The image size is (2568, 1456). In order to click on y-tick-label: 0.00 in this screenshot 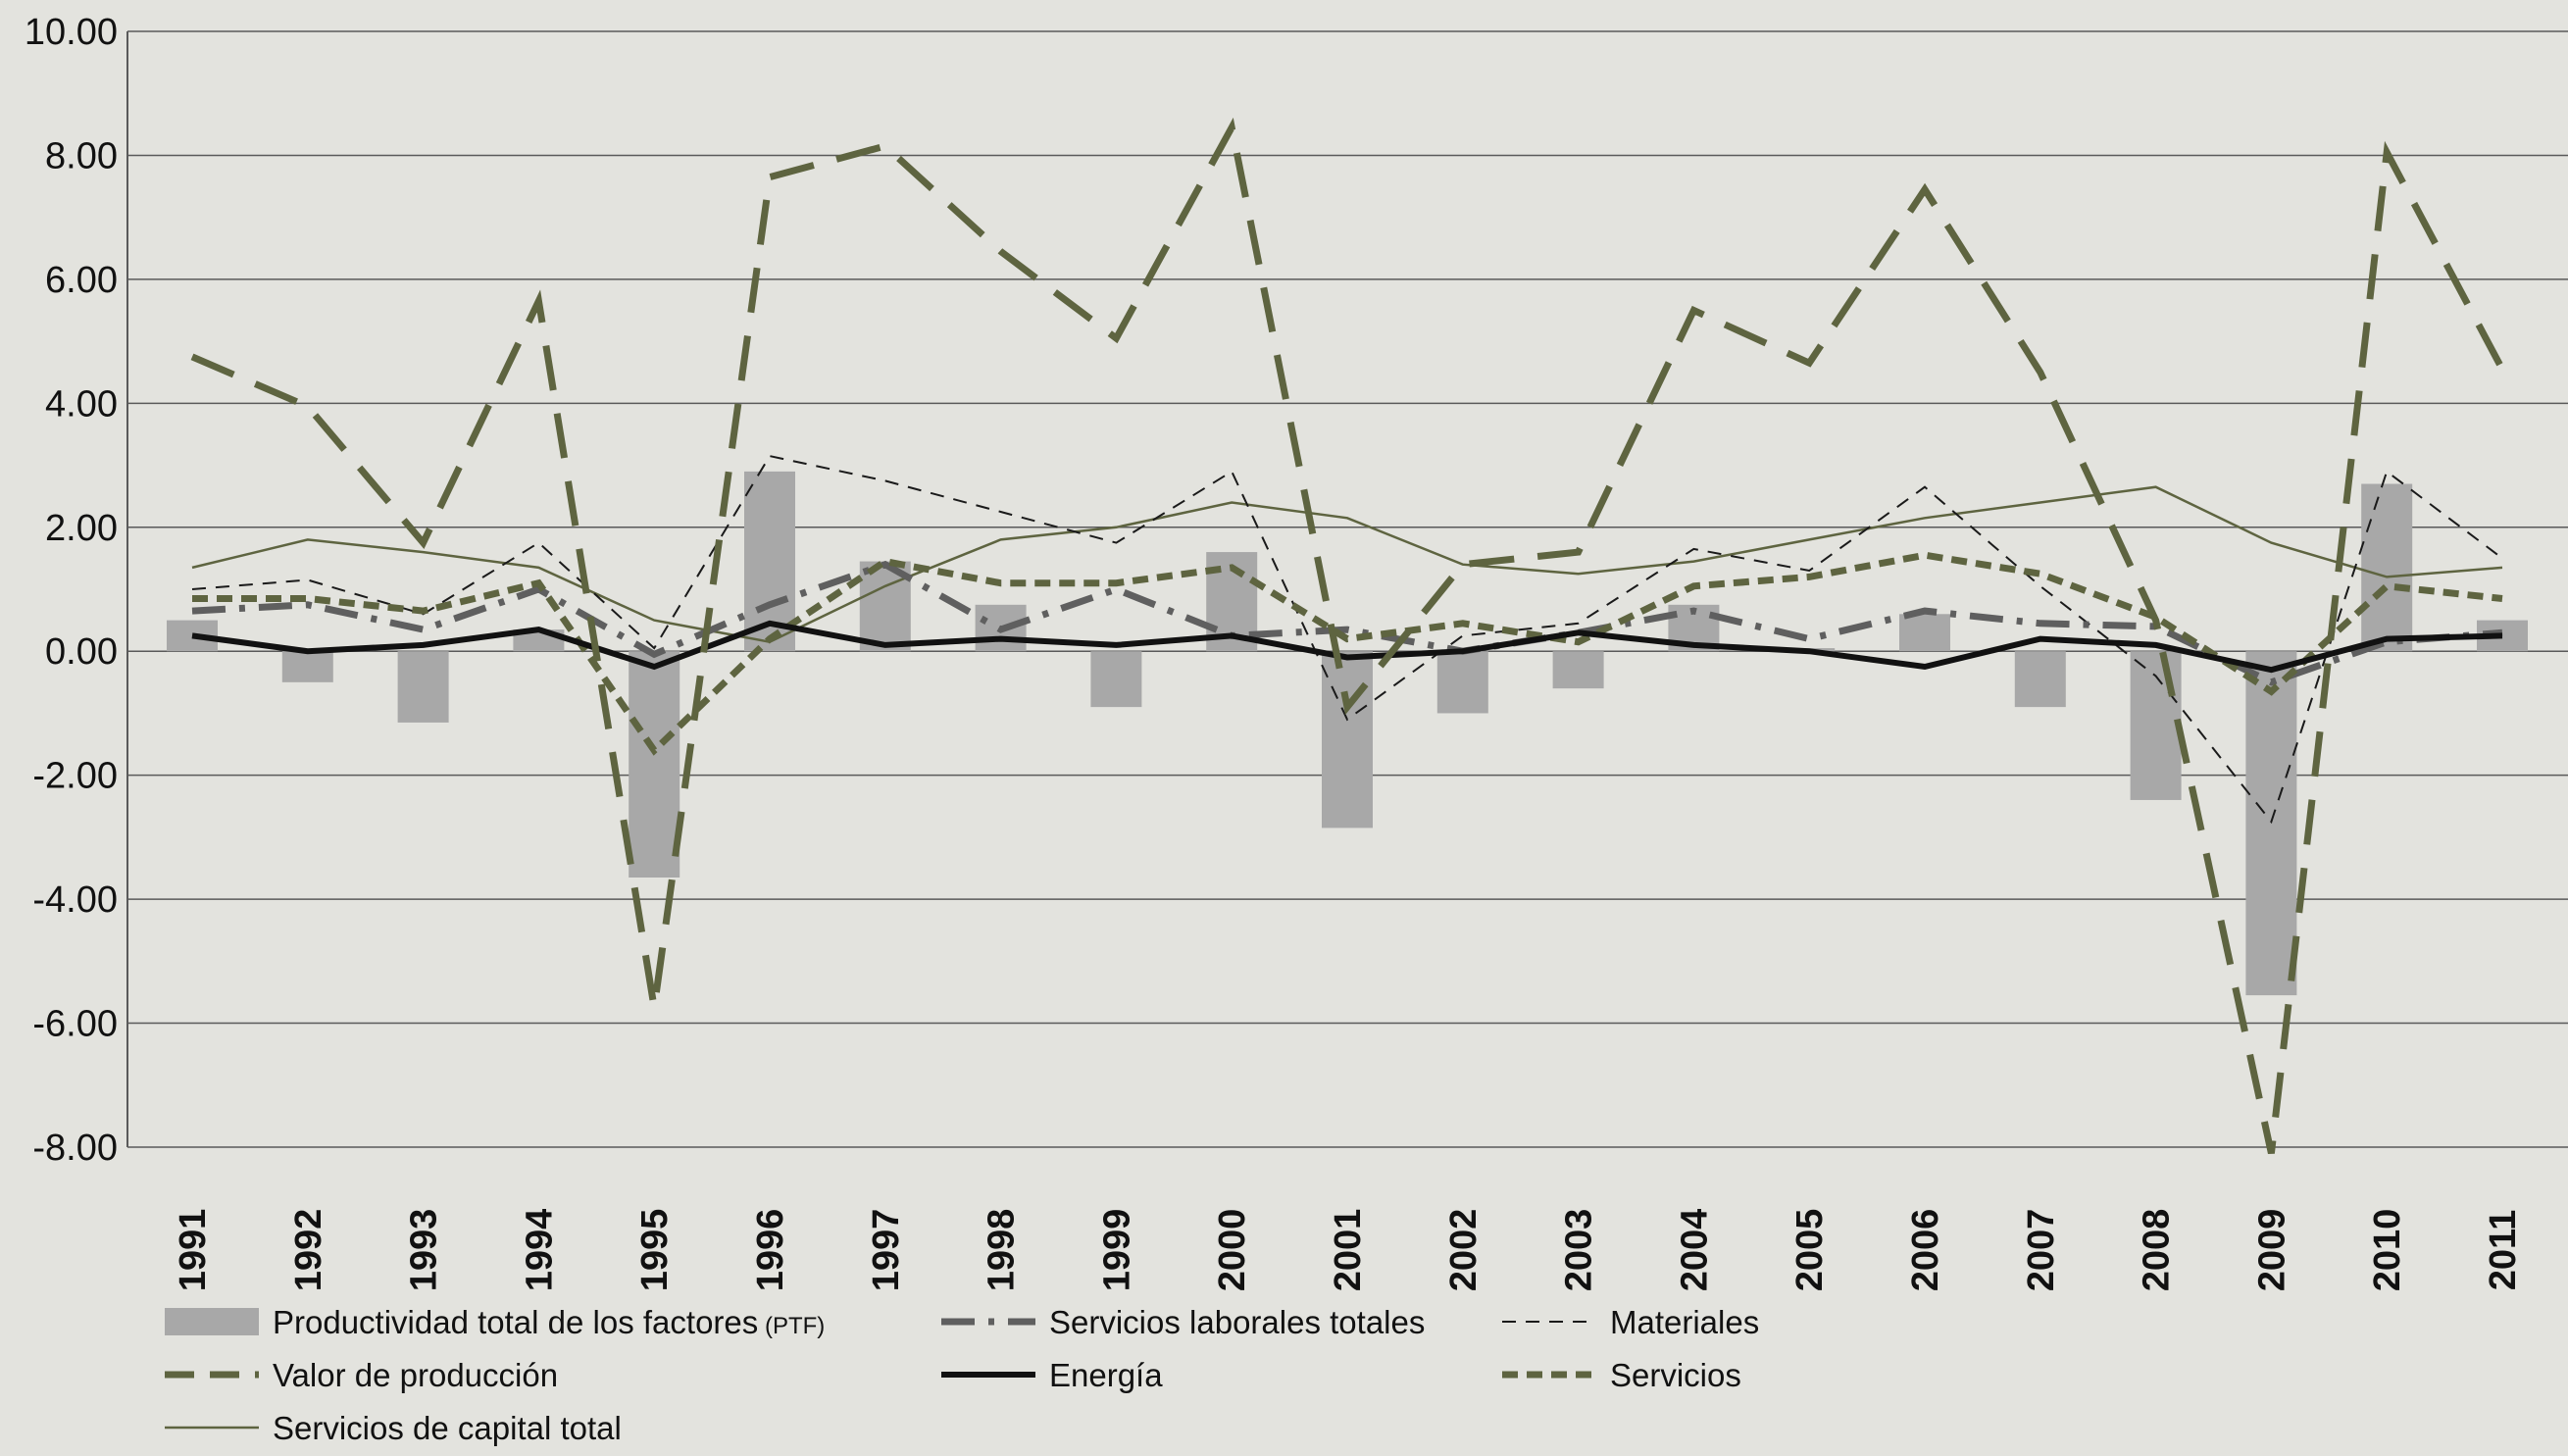, I will do `click(81, 652)`.